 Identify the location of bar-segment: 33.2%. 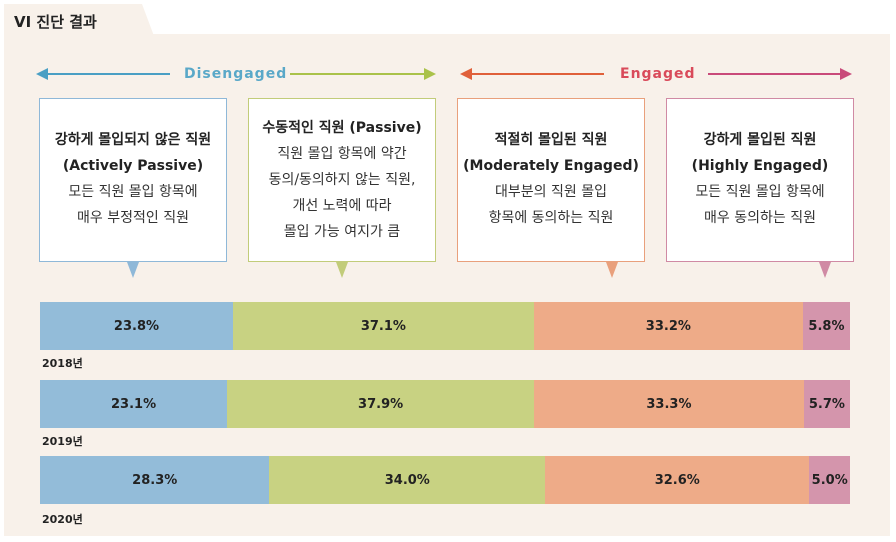
(668, 326).